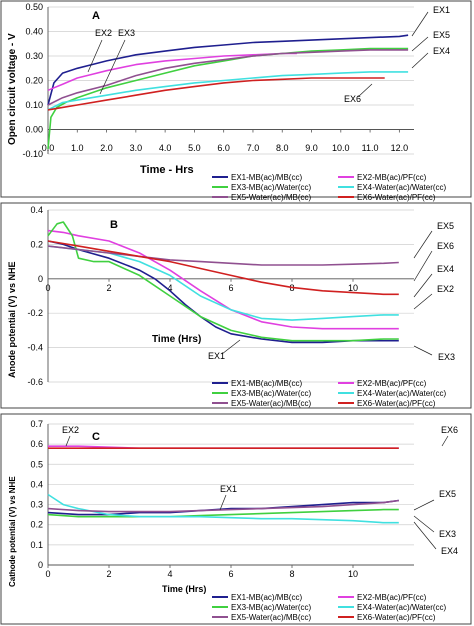  Describe the element at coordinates (34, 7) in the screenshot. I see `y-tick-label: 0.50` at that location.